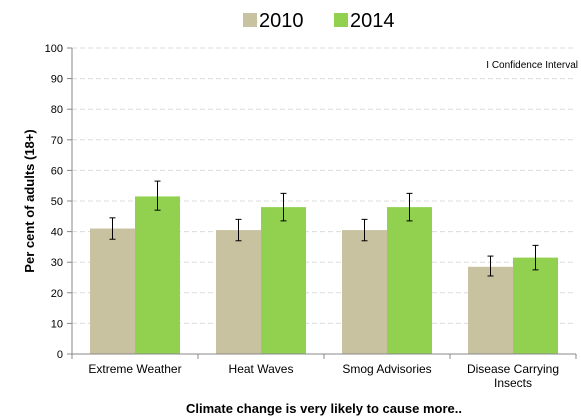 Image resolution: width=581 pixels, height=420 pixels. Describe the element at coordinates (532, 65) in the screenshot. I see `confidence-interval-note: I Confidence Interval` at that location.